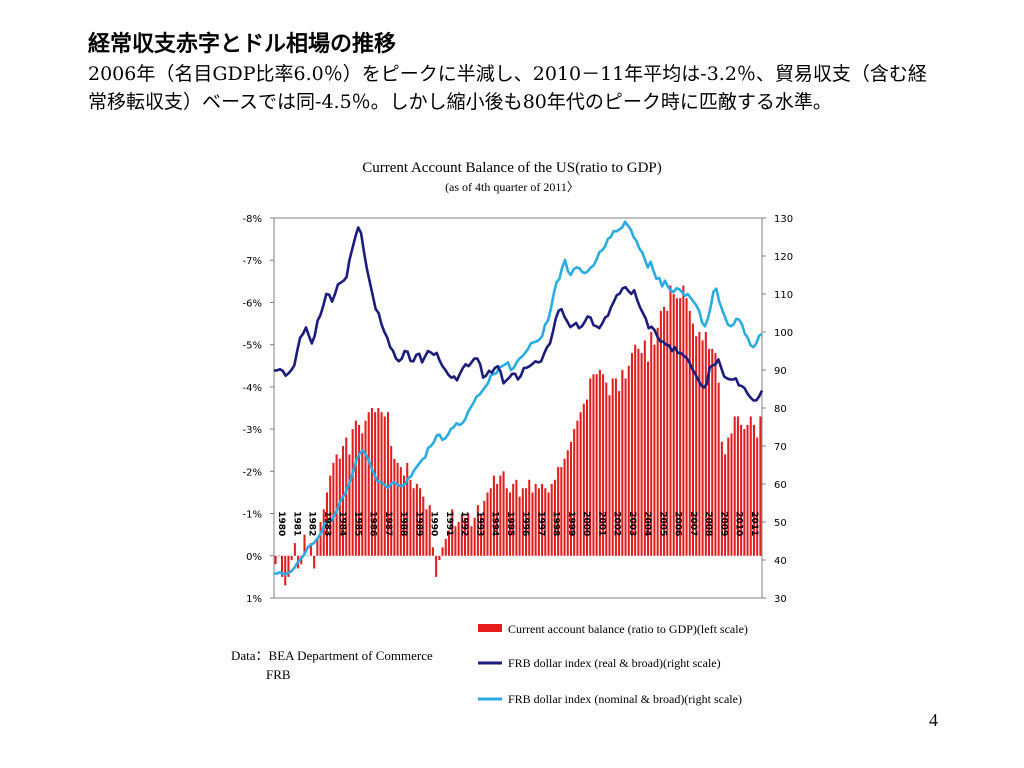 Image resolution: width=1024 pixels, height=768 pixels. What do you see at coordinates (252, 472) in the screenshot?
I see `left-axis-label: -2%` at bounding box center [252, 472].